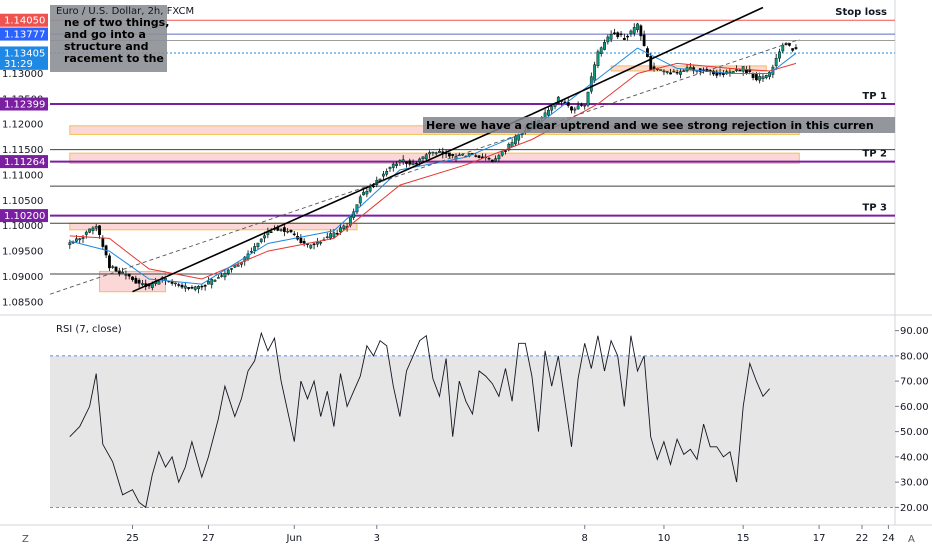  Describe the element at coordinates (914, 356) in the screenshot. I see `rsi-y-tick-label: 80.00` at that location.